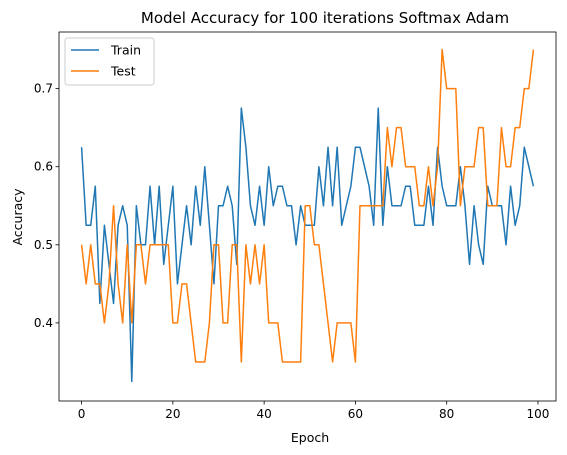 This screenshot has height=455, width=567. What do you see at coordinates (125, 50) in the screenshot?
I see `legend-label-train: Train` at bounding box center [125, 50].